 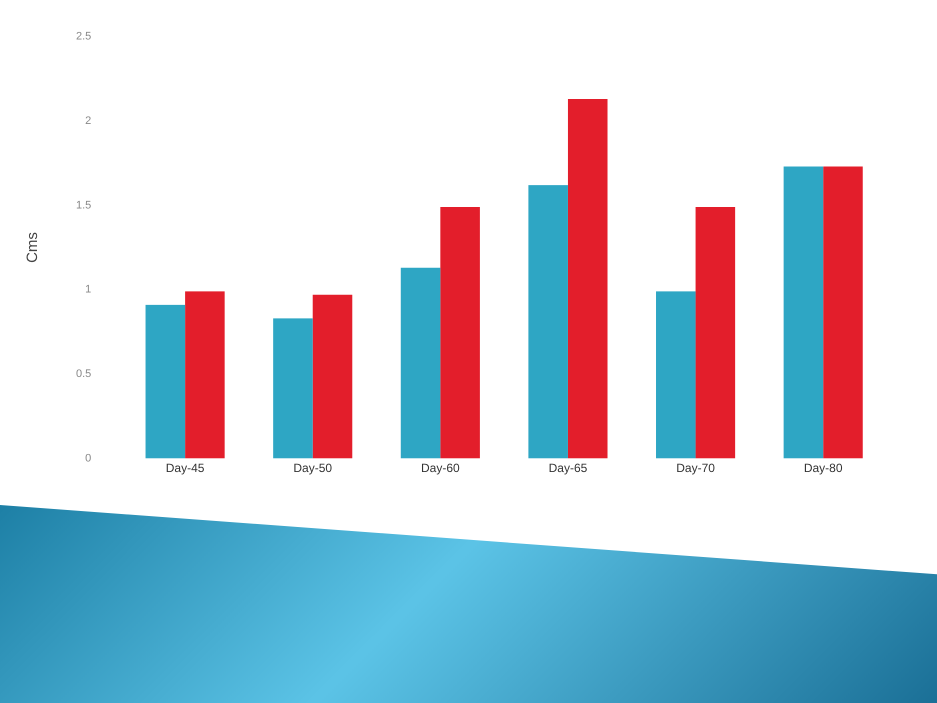 I want to click on x-tick-label: Day-65, so click(x=568, y=467).